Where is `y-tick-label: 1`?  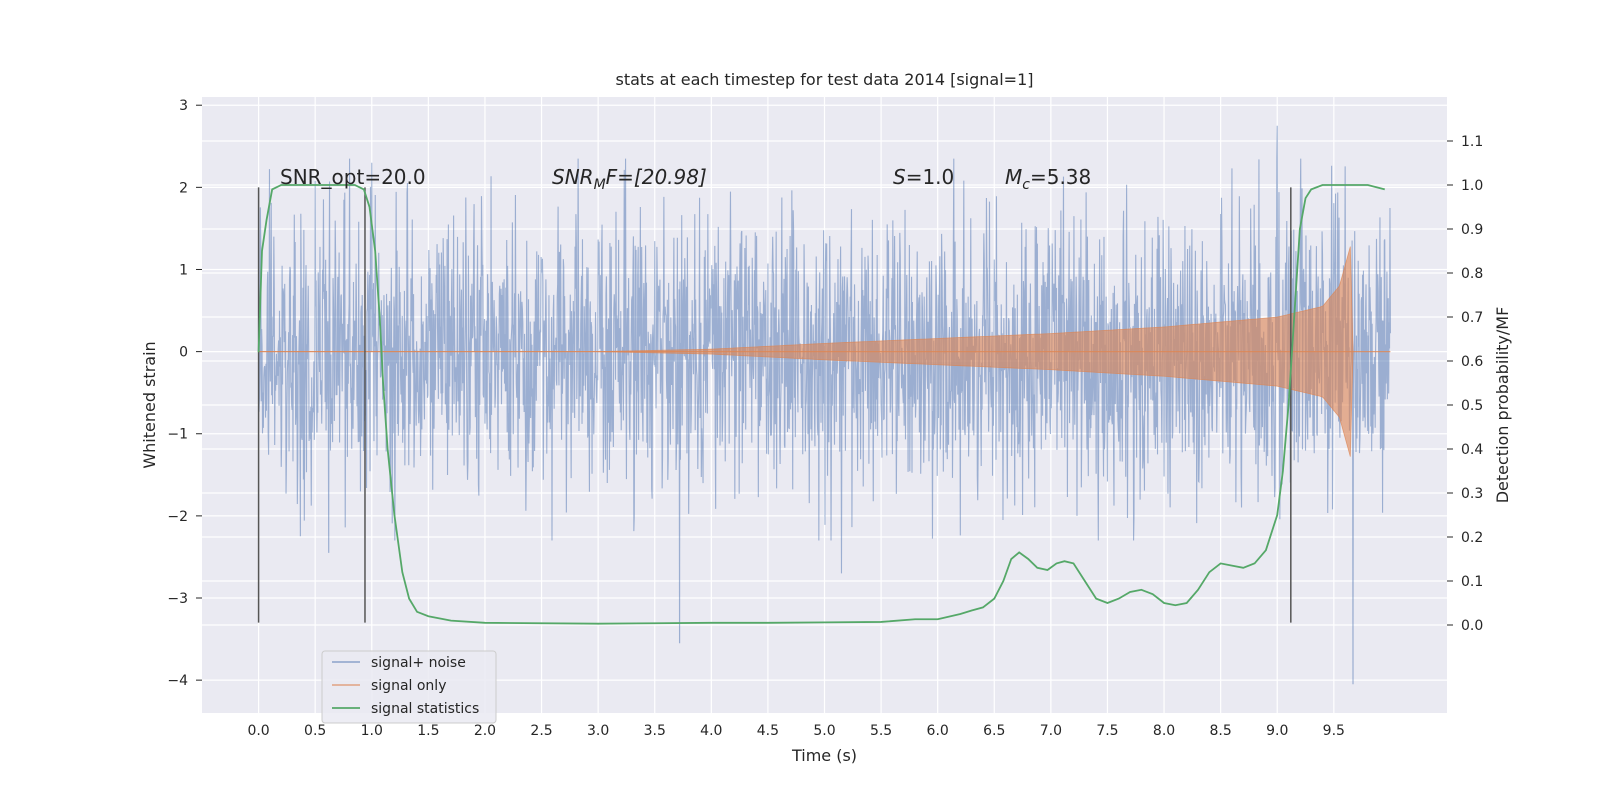 y-tick-label: 1 is located at coordinates (183, 270).